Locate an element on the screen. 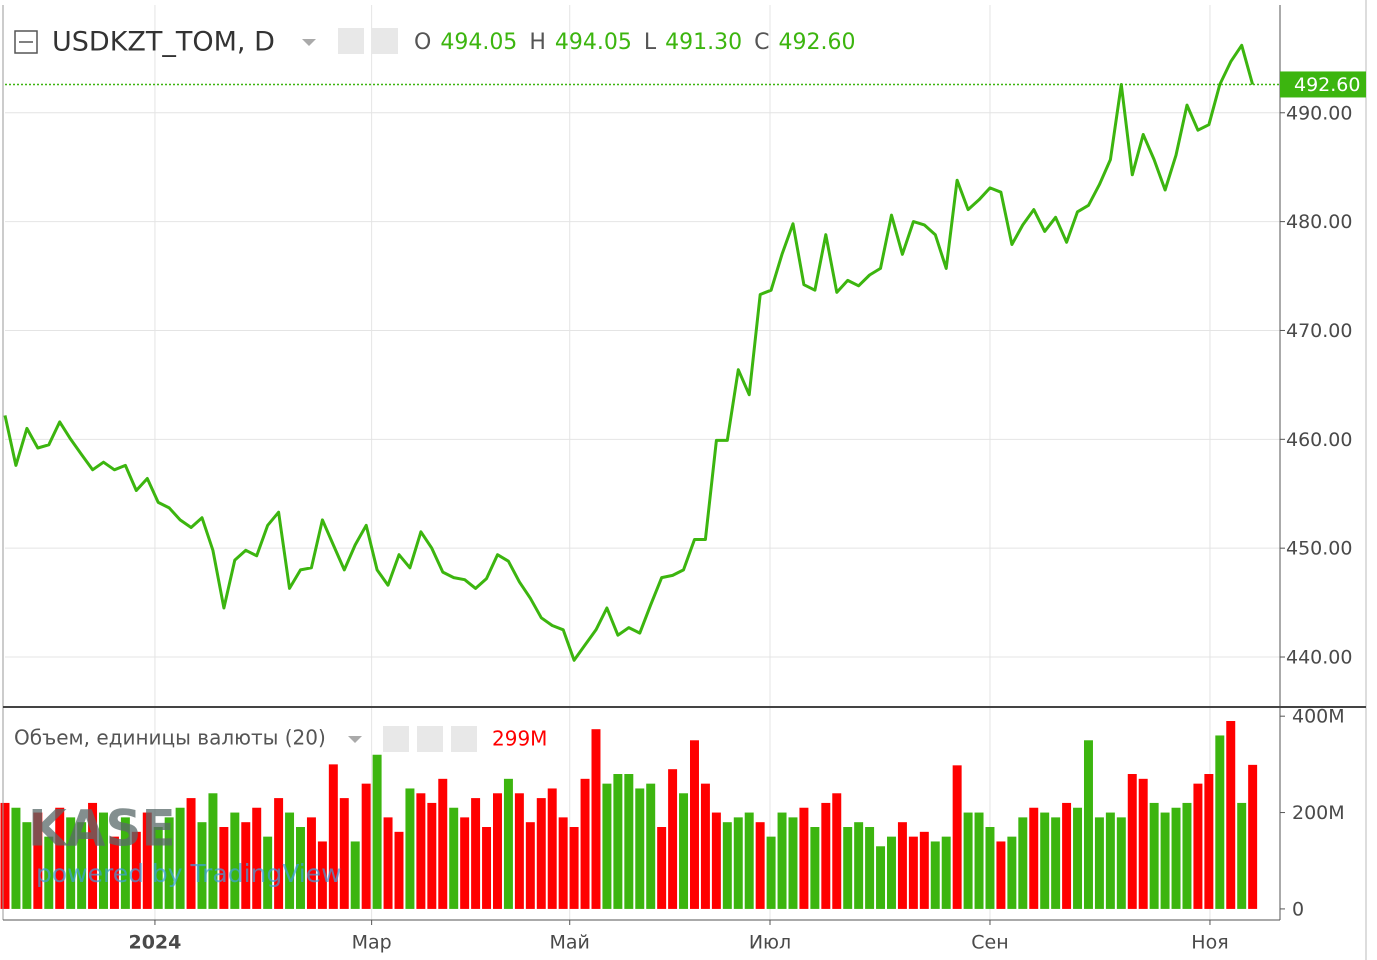  x-tick-label: Июл is located at coordinates (770, 943).